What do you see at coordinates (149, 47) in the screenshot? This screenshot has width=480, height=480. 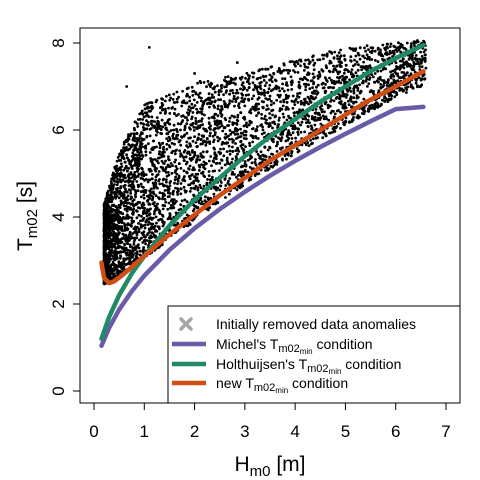 I see `scatter-outlier` at bounding box center [149, 47].